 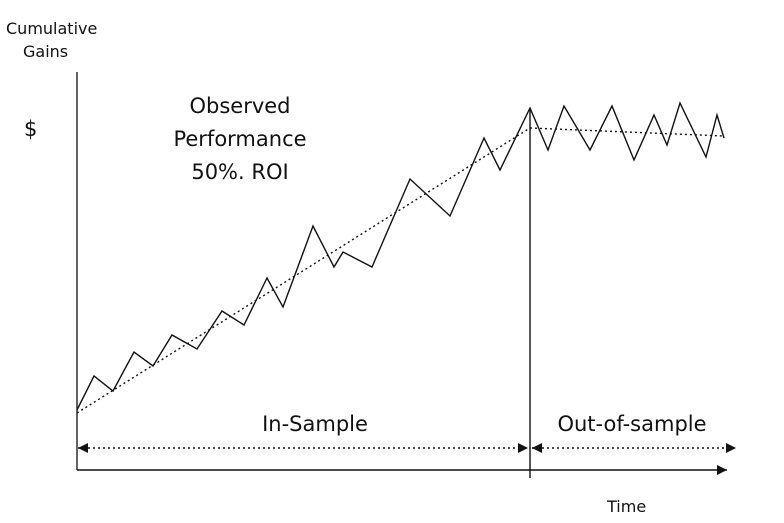 I want to click on annotation-line1: Observed, so click(x=239, y=106).